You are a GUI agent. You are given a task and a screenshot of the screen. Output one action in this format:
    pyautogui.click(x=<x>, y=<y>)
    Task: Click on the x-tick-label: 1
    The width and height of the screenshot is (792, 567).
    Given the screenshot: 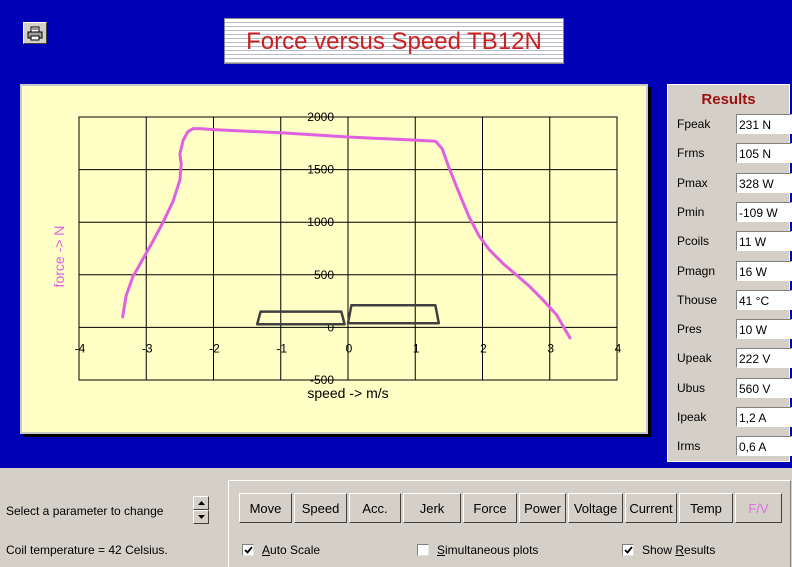 What is the action you would take?
    pyautogui.click(x=416, y=348)
    